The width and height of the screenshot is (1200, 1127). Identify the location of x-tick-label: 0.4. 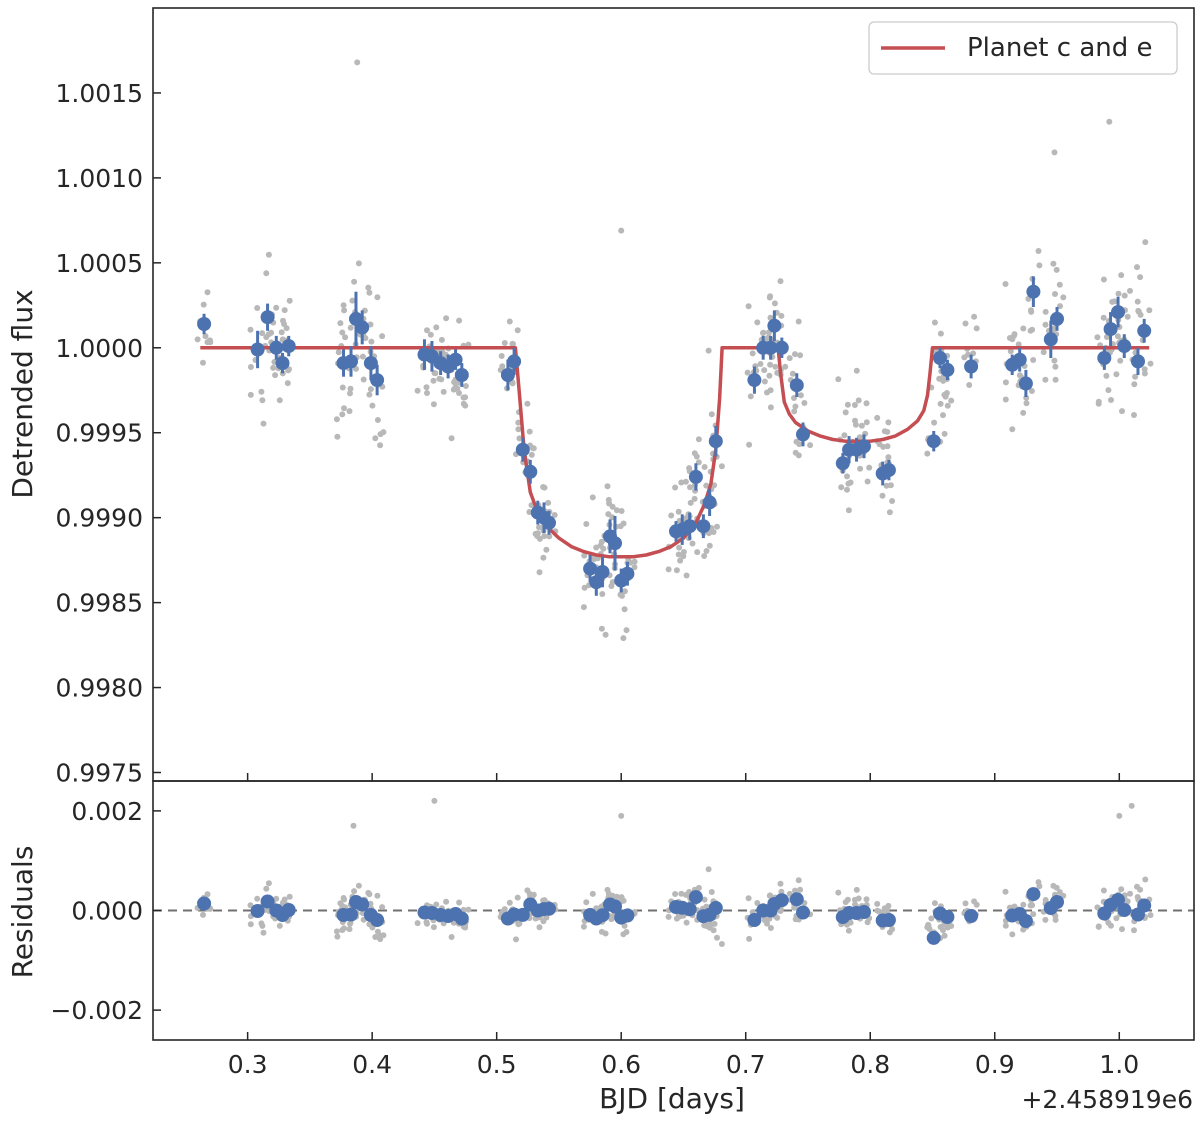
(372, 1064).